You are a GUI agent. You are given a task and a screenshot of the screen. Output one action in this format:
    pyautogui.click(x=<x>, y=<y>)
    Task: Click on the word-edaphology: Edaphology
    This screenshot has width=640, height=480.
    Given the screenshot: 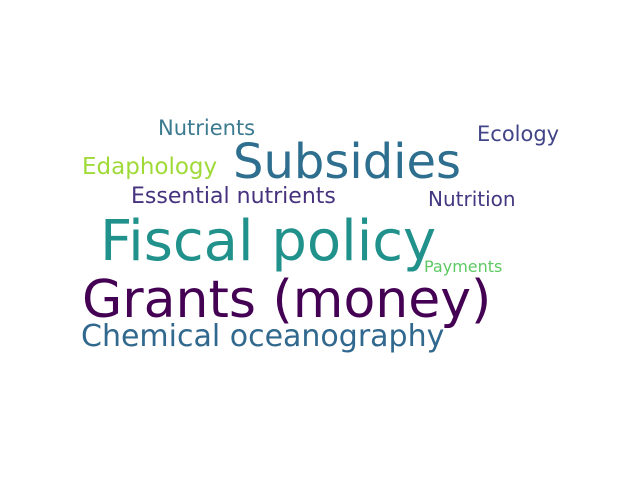 What is the action you would take?
    pyautogui.click(x=150, y=167)
    